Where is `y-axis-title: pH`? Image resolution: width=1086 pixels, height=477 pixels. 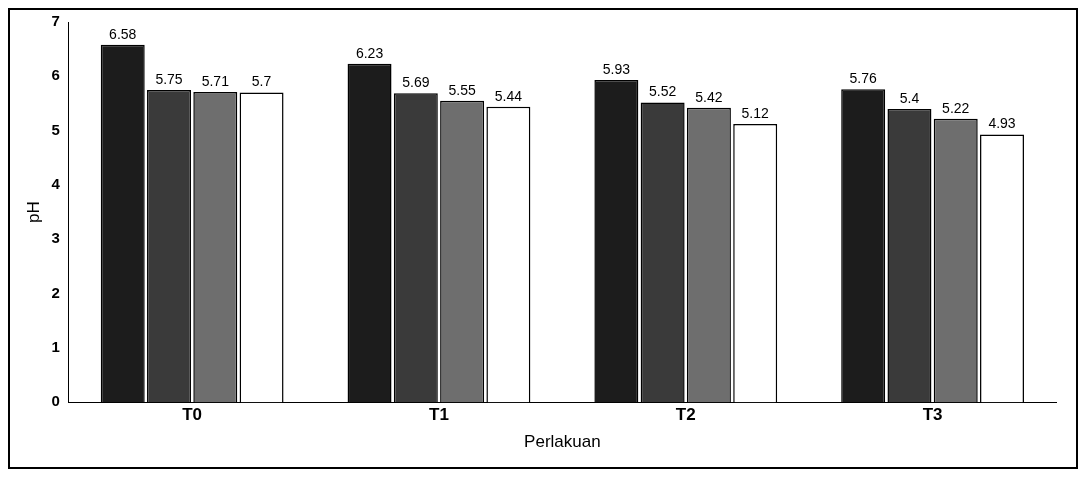 y-axis-title: pH is located at coordinates (33, 212).